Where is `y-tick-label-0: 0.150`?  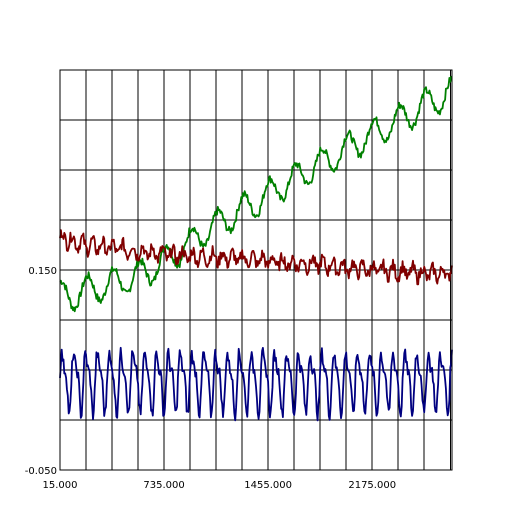
y-tick-label-0: 0.150 is located at coordinates (42, 271).